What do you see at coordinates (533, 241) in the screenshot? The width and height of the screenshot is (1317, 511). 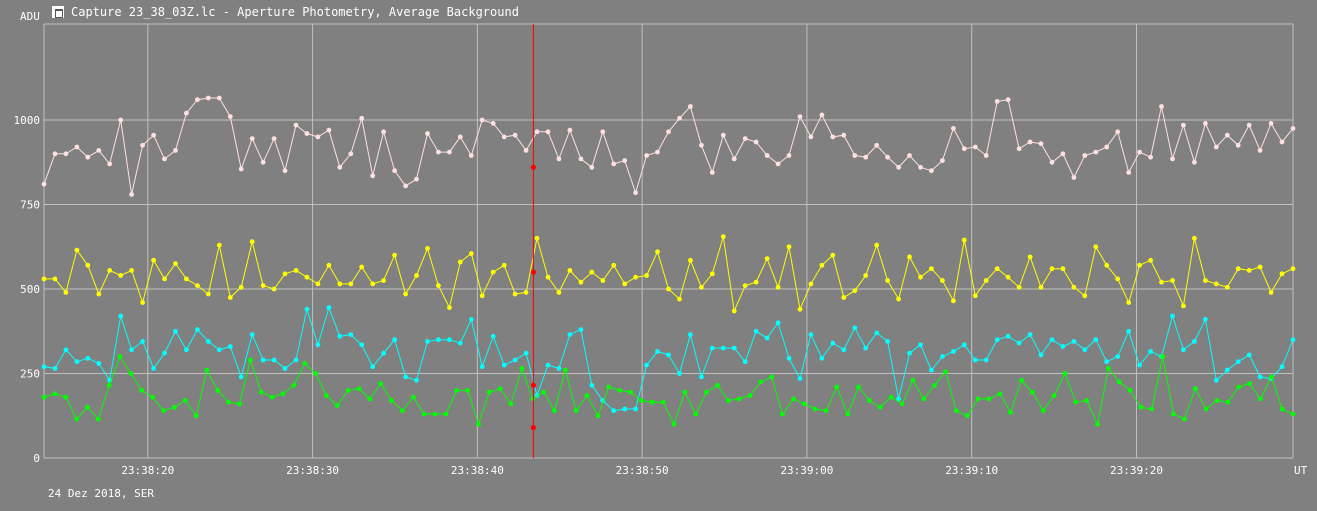 I see `cursor-layer` at bounding box center [533, 241].